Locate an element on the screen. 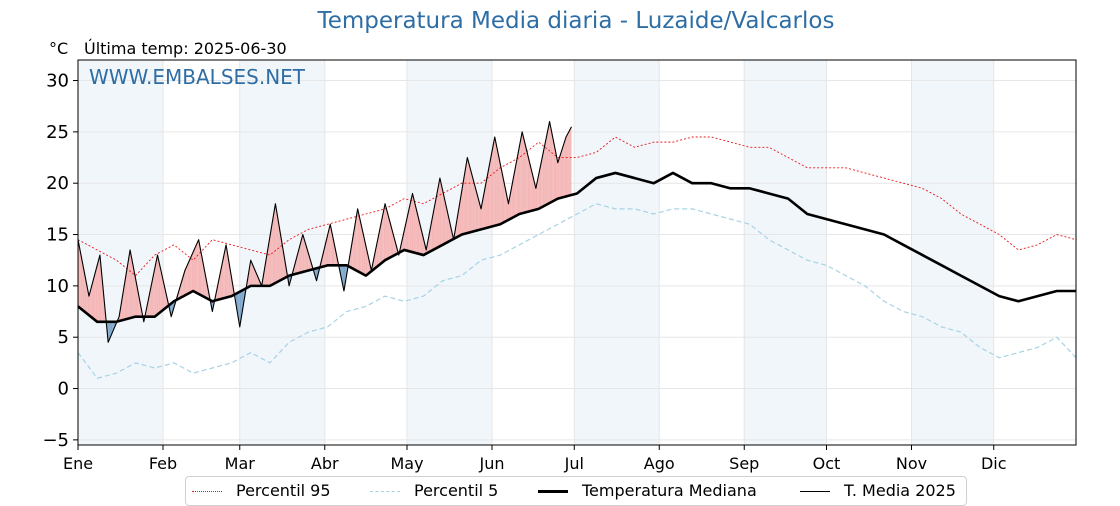  legend-label-p95: Percentil 95 is located at coordinates (283, 490).